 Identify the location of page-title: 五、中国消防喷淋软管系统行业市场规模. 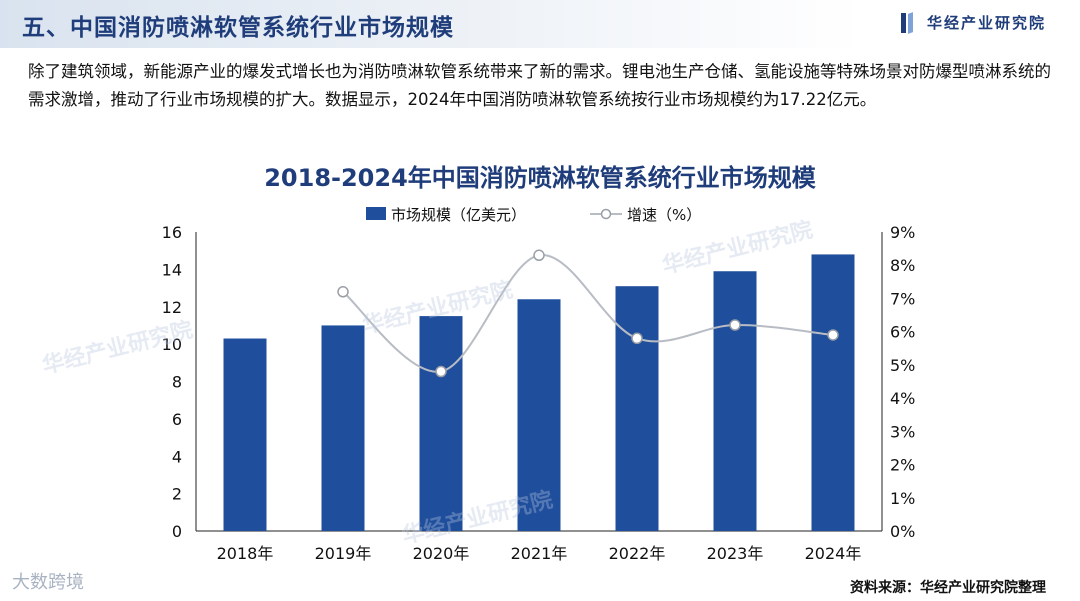
(238, 28).